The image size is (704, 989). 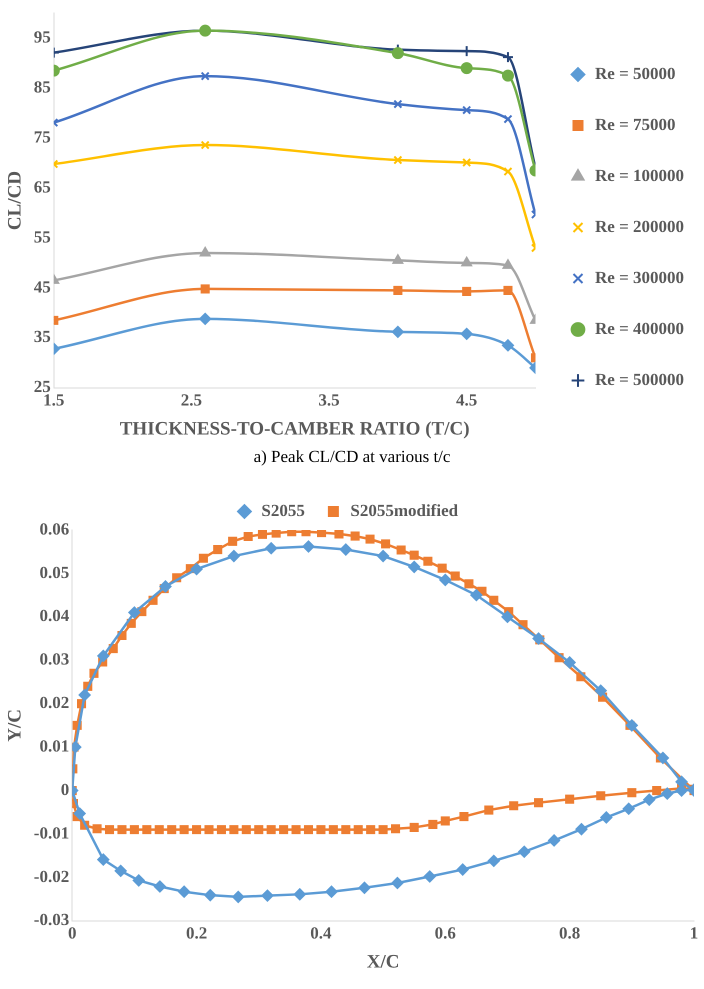 What do you see at coordinates (54, 659) in the screenshot?
I see `y-tick-label: 0.03` at bounding box center [54, 659].